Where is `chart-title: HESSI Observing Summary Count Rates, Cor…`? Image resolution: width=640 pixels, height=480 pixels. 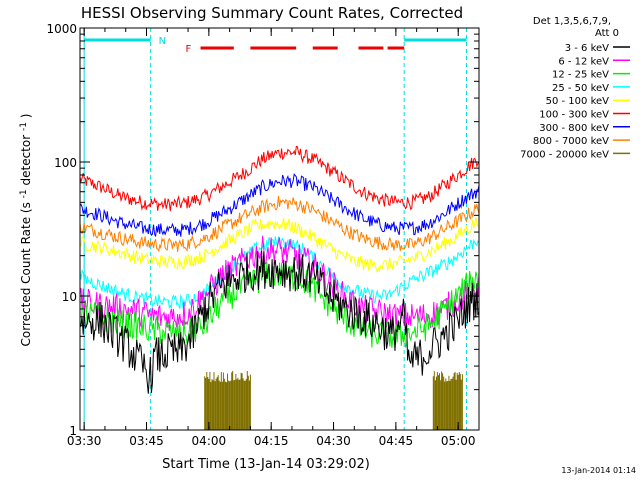 chart-title: HESSI Observing Summary Count Rates, Cor… is located at coordinates (272, 13).